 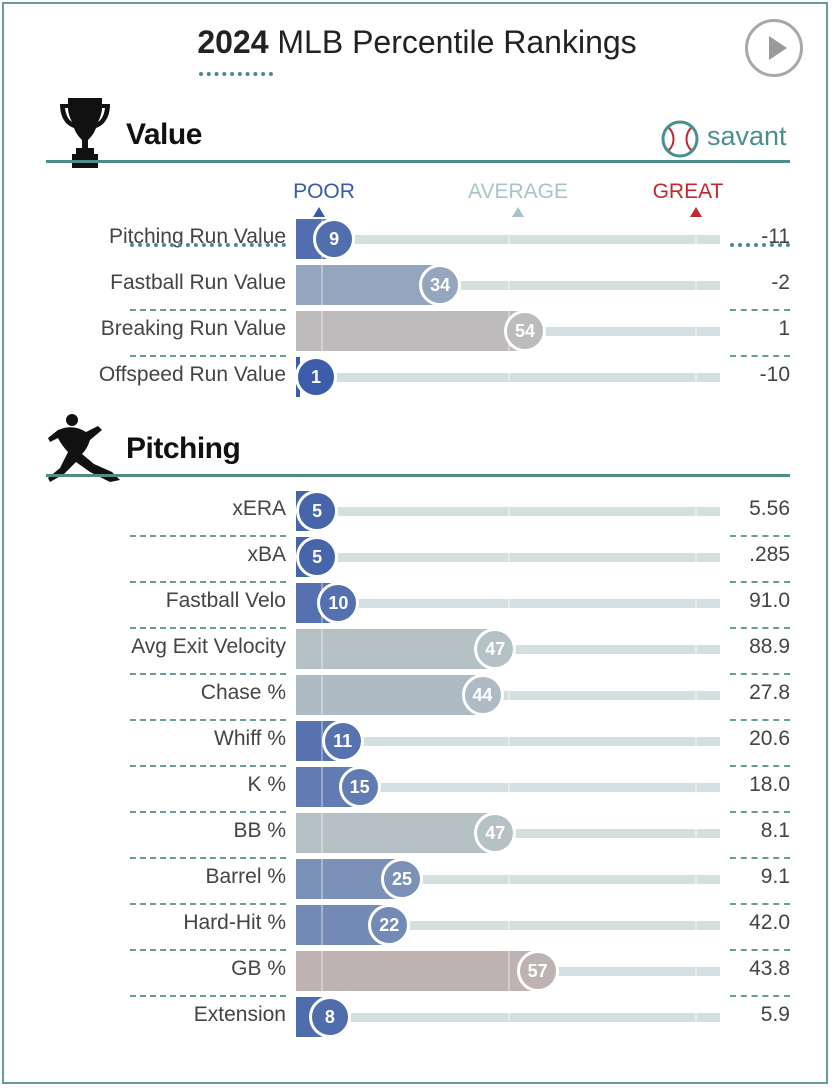 I want to click on trophy-icon, so click(x=85, y=133).